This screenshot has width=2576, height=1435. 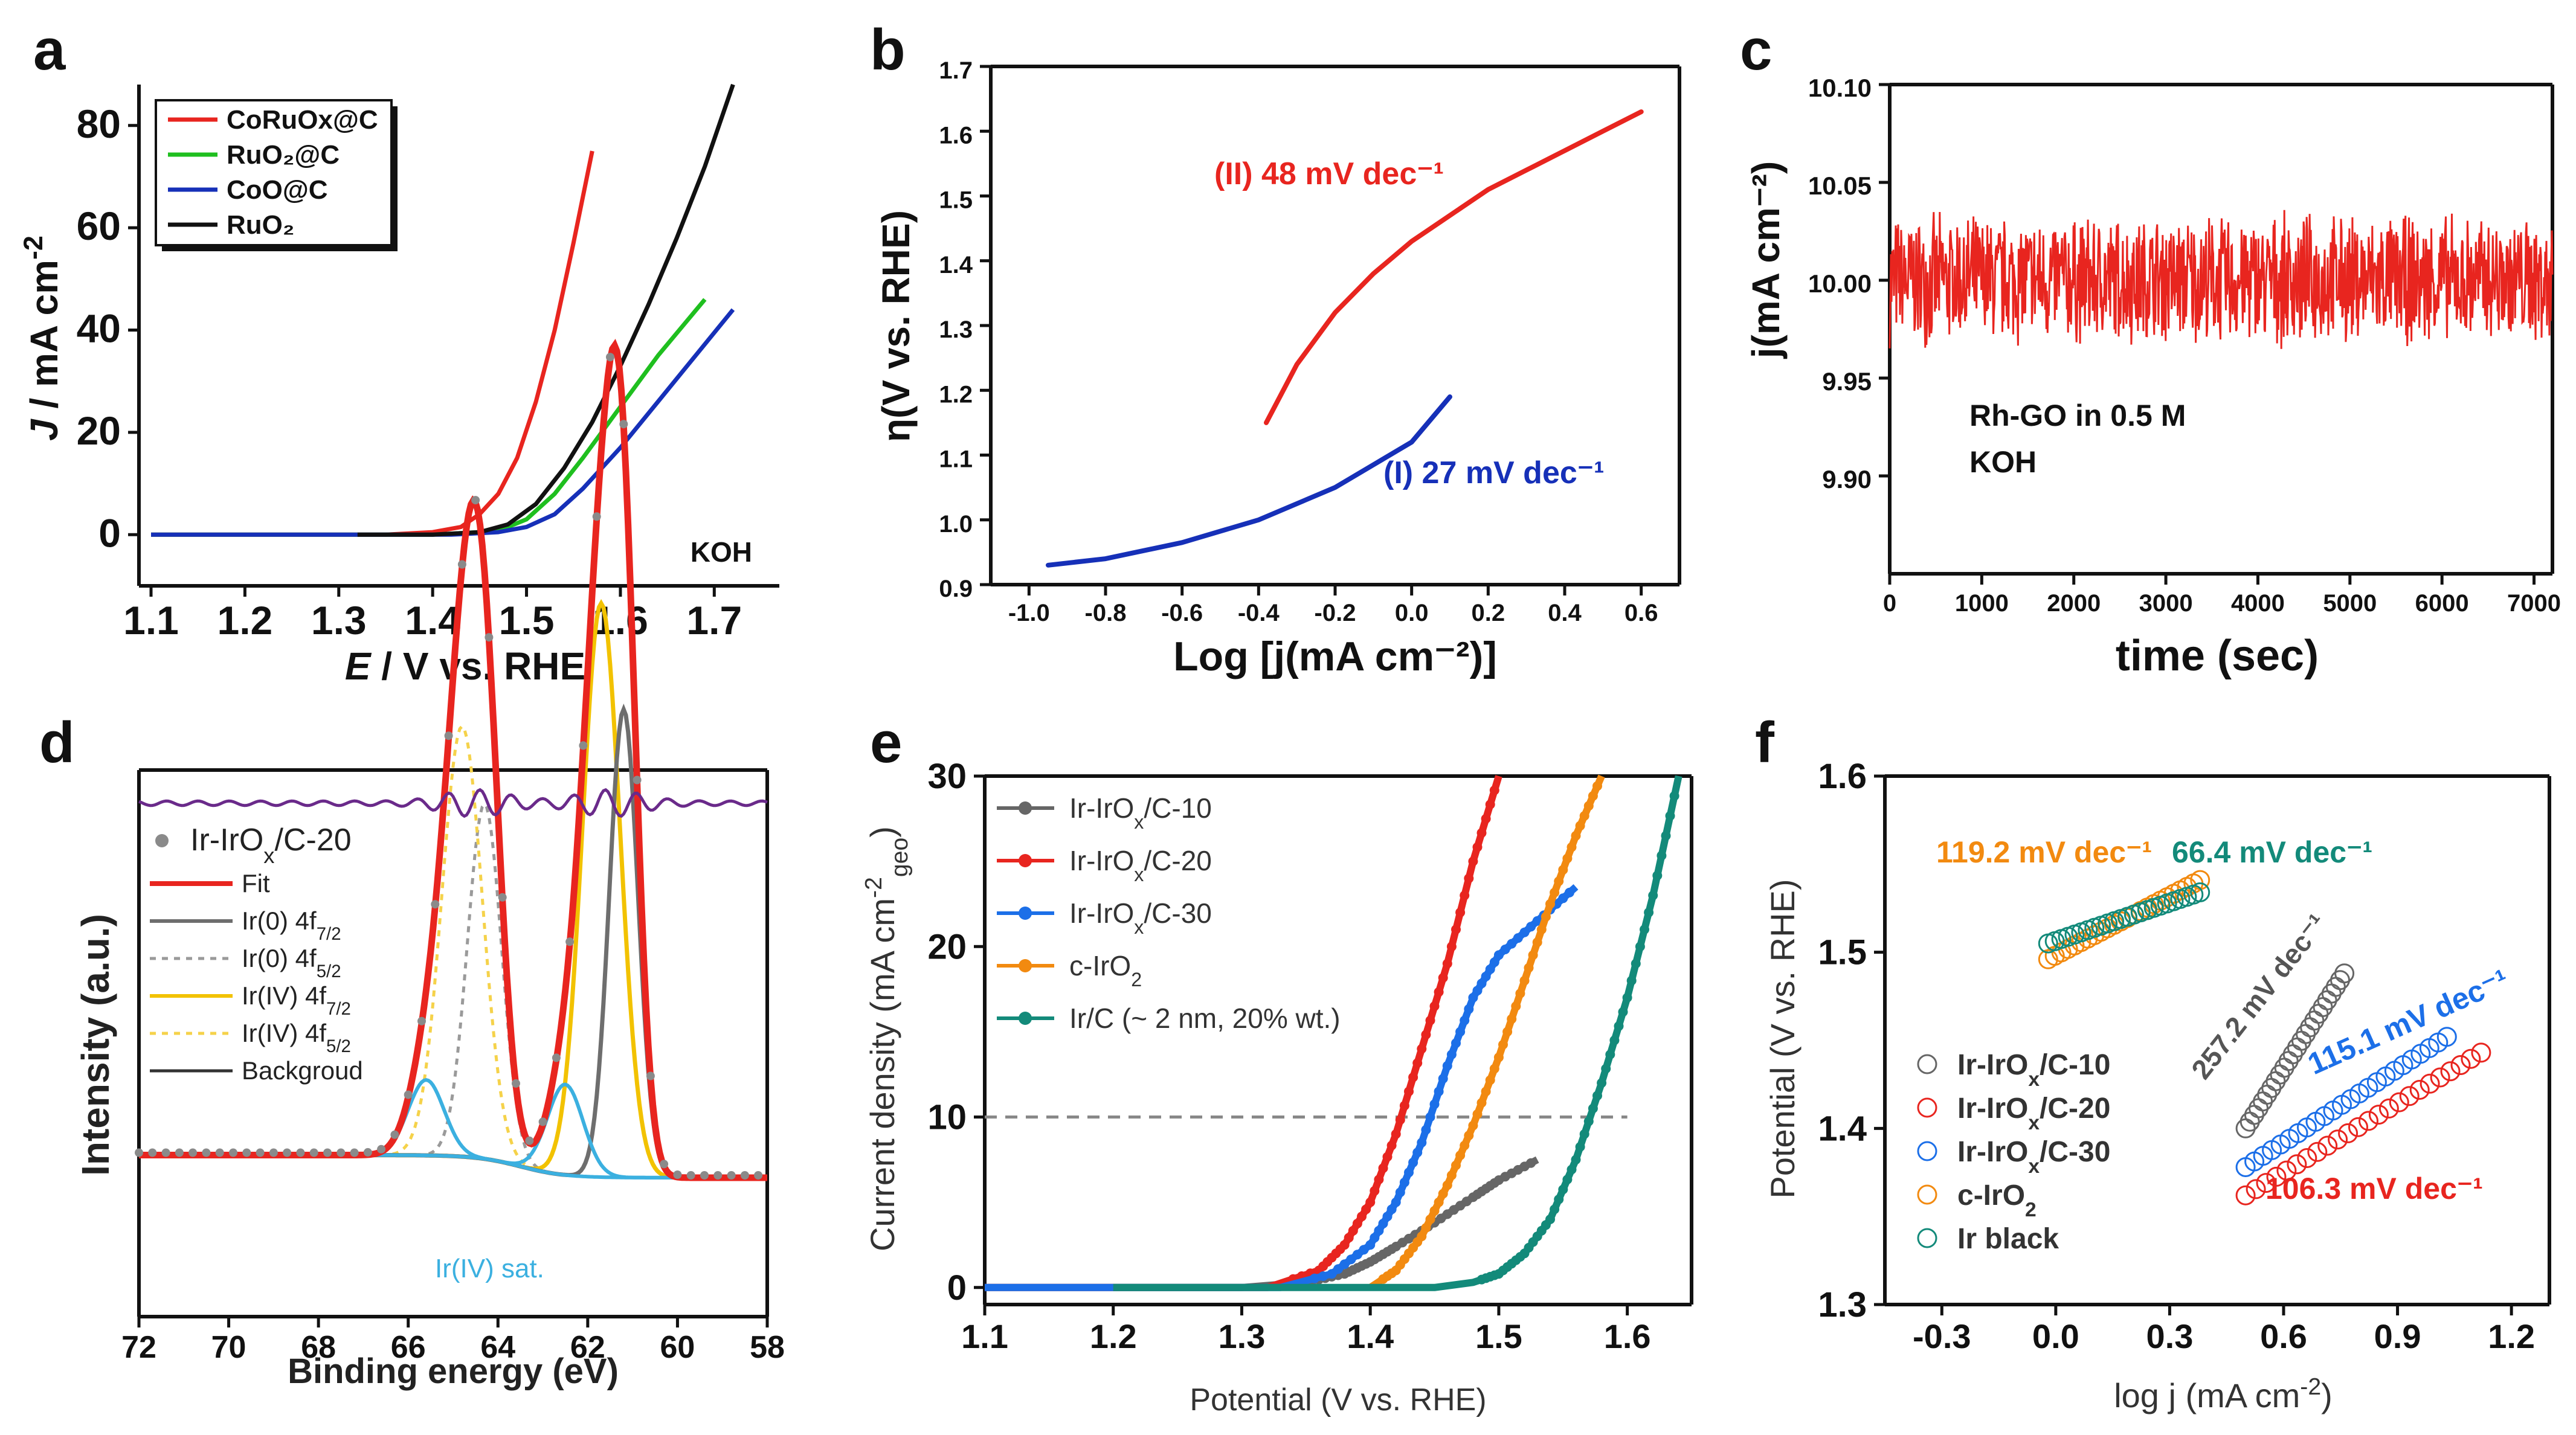 I want to click on c-xtick-label: 3000, so click(x=2166, y=603).